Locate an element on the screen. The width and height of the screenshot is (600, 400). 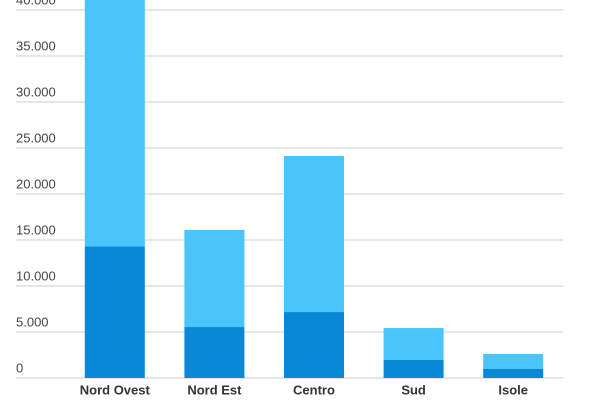
y-tick-label: 30.000 is located at coordinates (36, 91).